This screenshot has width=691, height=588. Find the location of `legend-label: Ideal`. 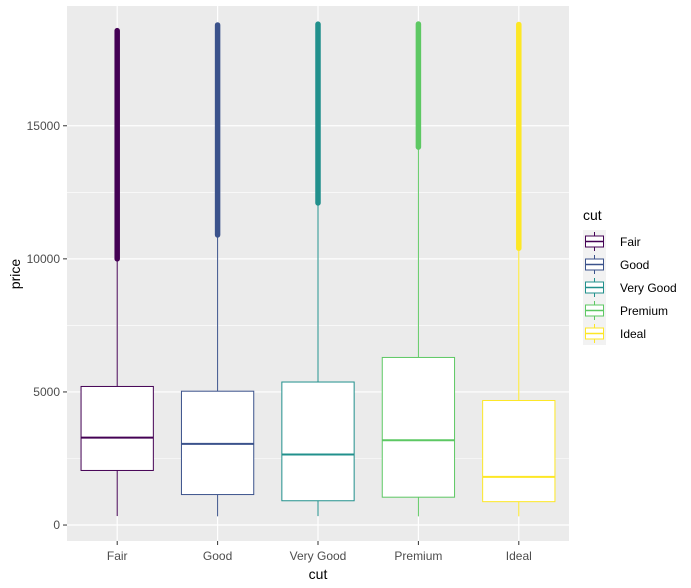

legend-label: Ideal is located at coordinates (633, 334).